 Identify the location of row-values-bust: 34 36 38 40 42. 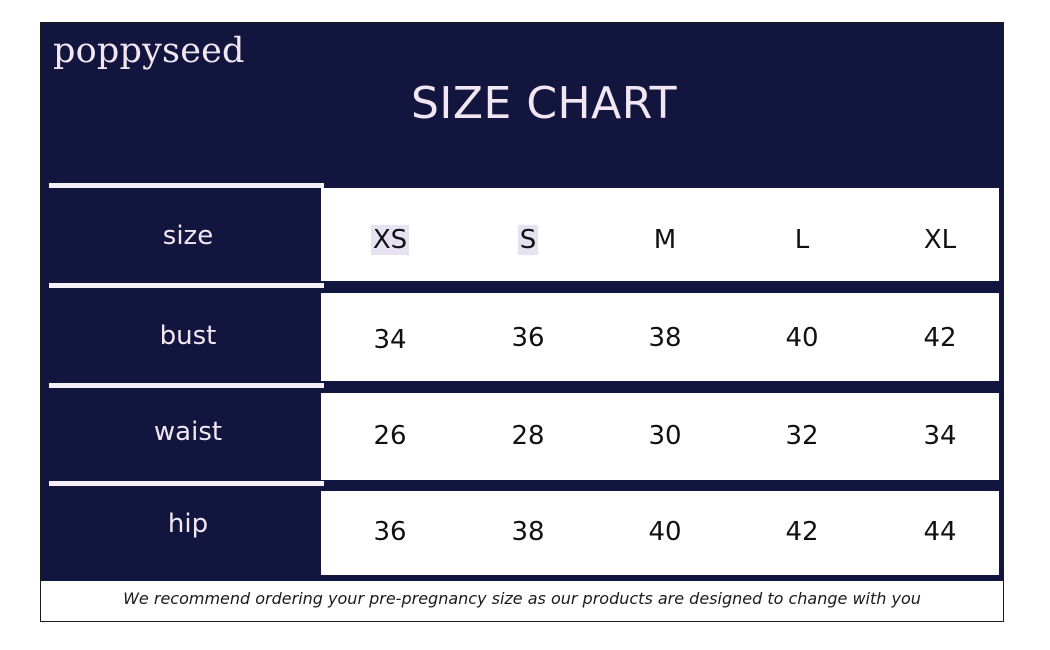
(660, 337).